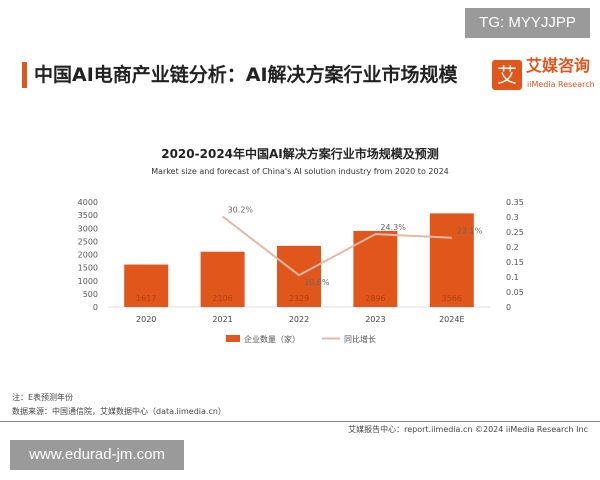  Describe the element at coordinates (88, 202) in the screenshot. I see `y-left-tick: 4000` at that location.